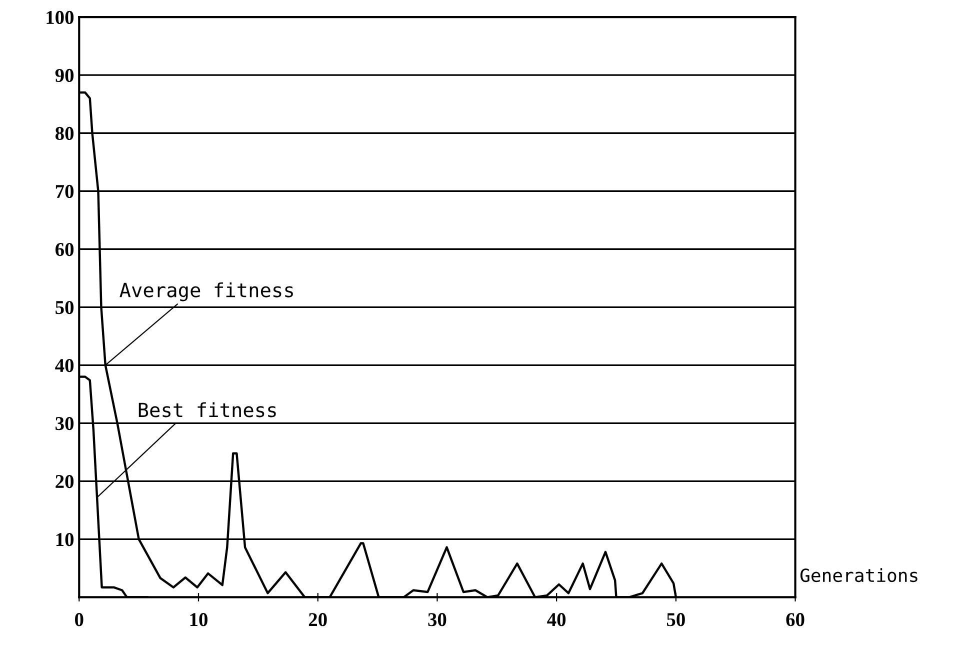 The image size is (977, 657). I want to click on y-tick-label: 100, so click(60, 17).